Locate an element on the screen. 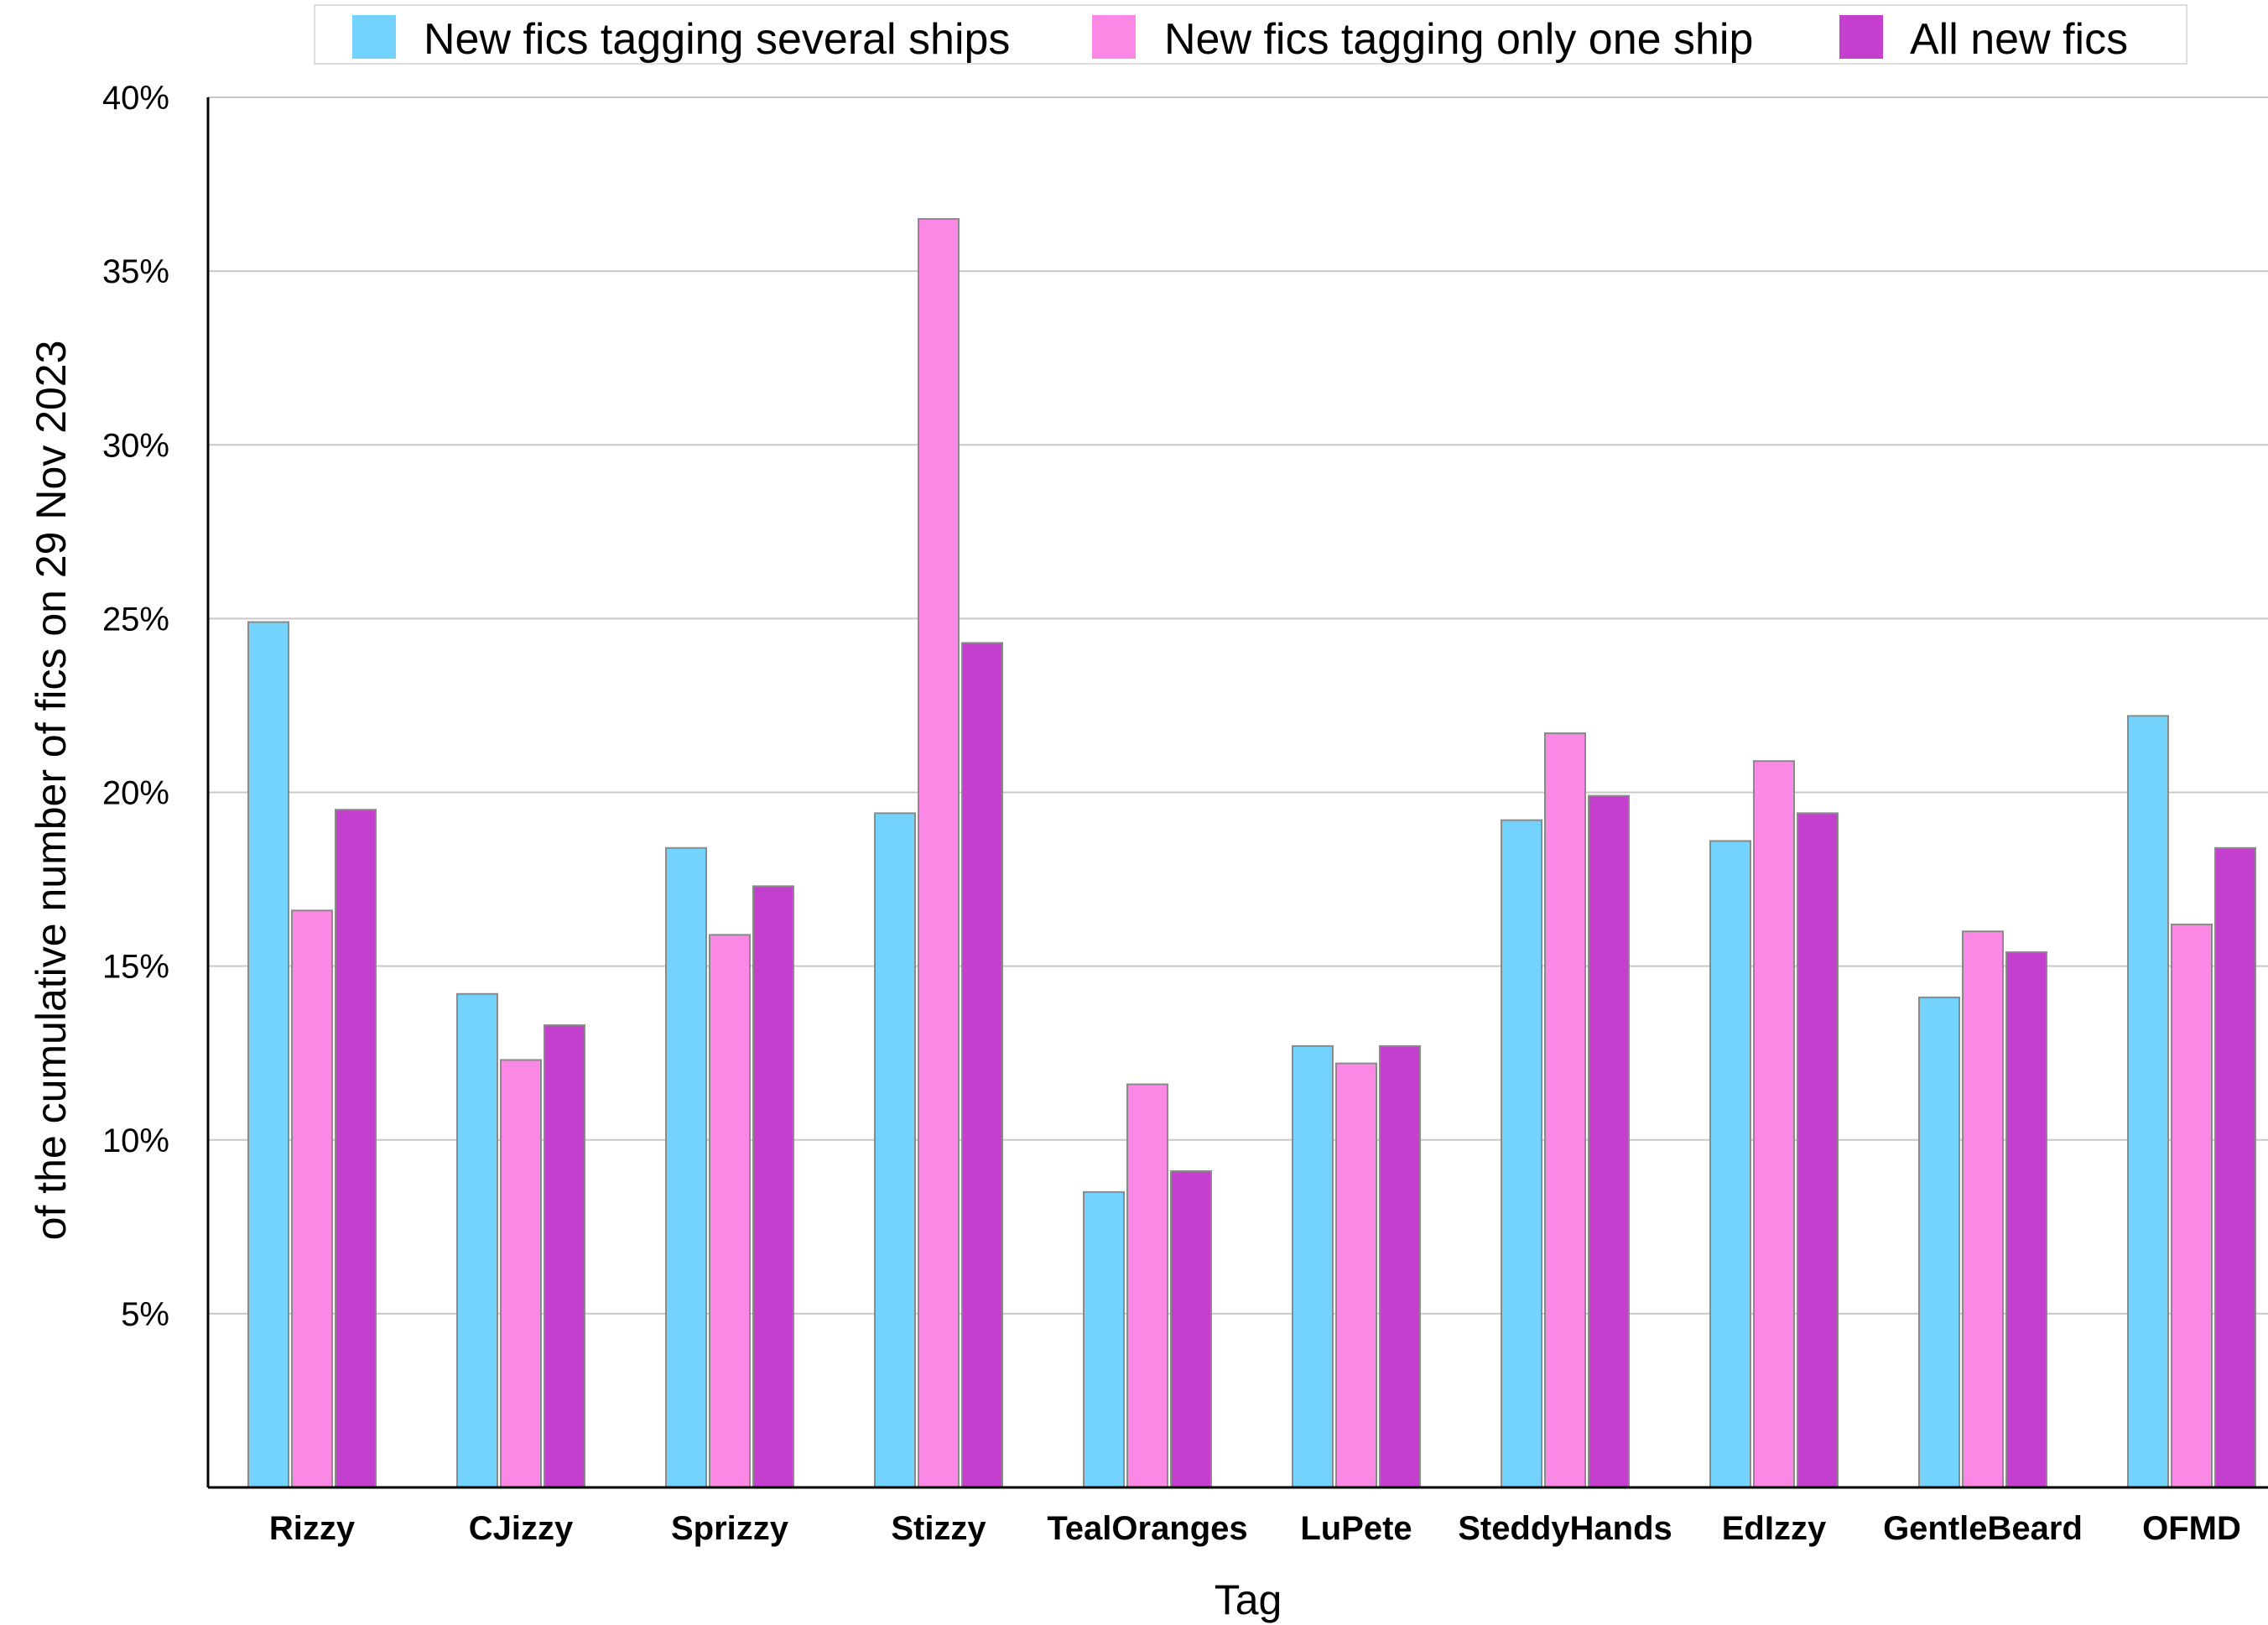 Image resolution: width=2268 pixels, height=1625 pixels. legend-label-series-3: All new fics is located at coordinates (2019, 39).